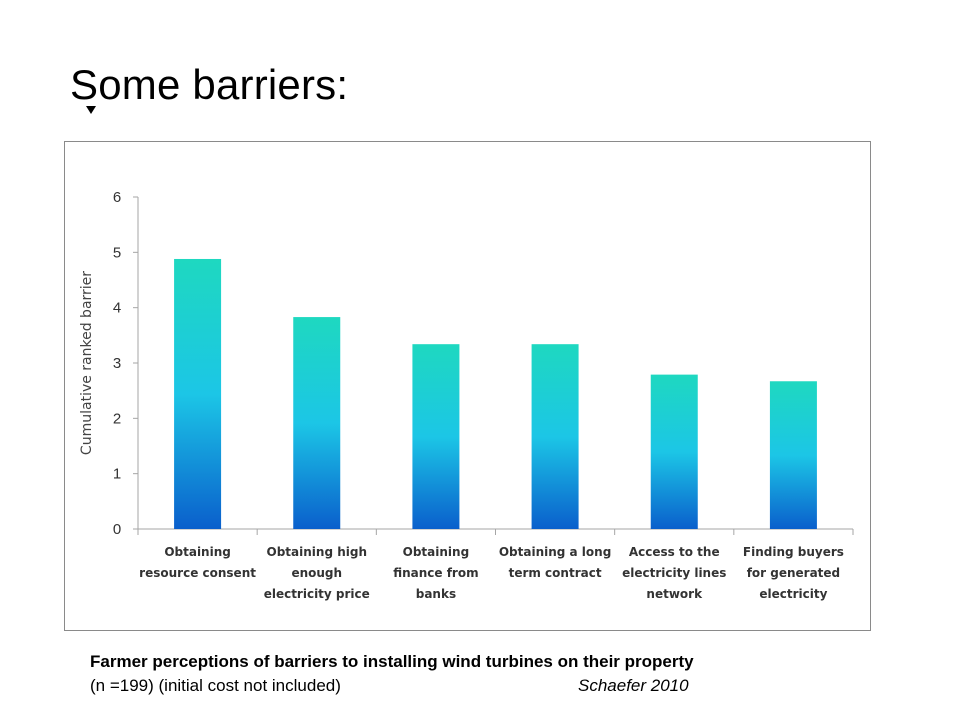  What do you see at coordinates (87, 363) in the screenshot?
I see `y-axis-label: Cumulative ranked barrier` at bounding box center [87, 363].